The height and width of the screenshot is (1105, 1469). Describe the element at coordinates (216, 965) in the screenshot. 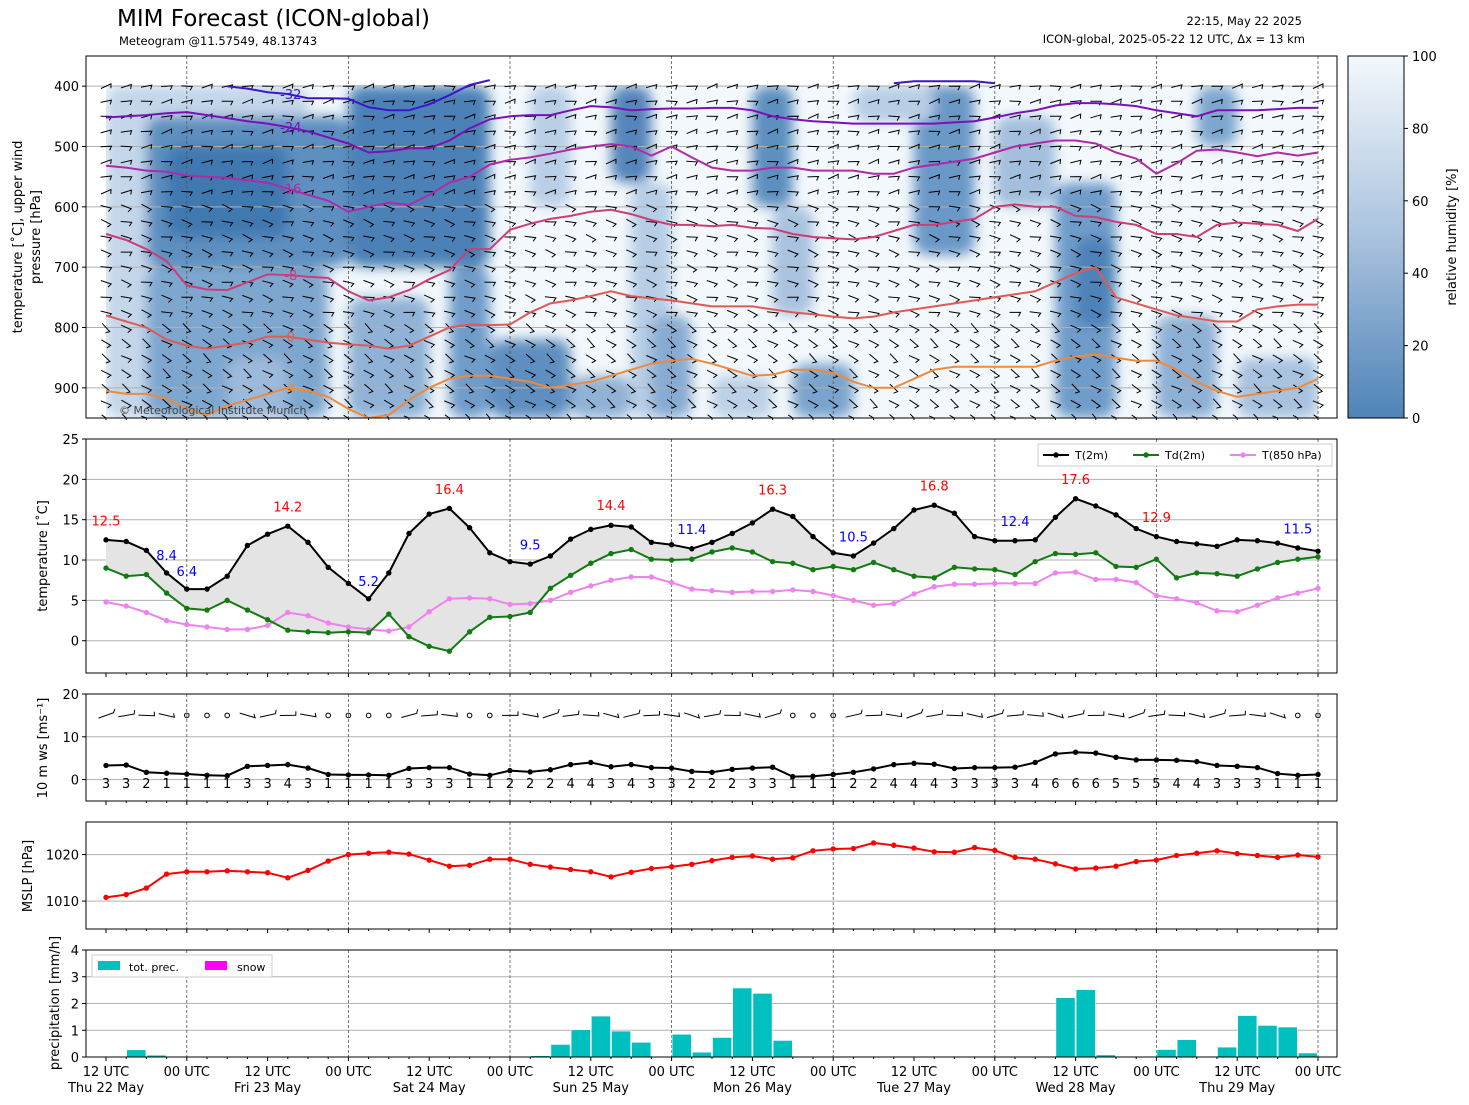

I see `legend-swatch` at that location.